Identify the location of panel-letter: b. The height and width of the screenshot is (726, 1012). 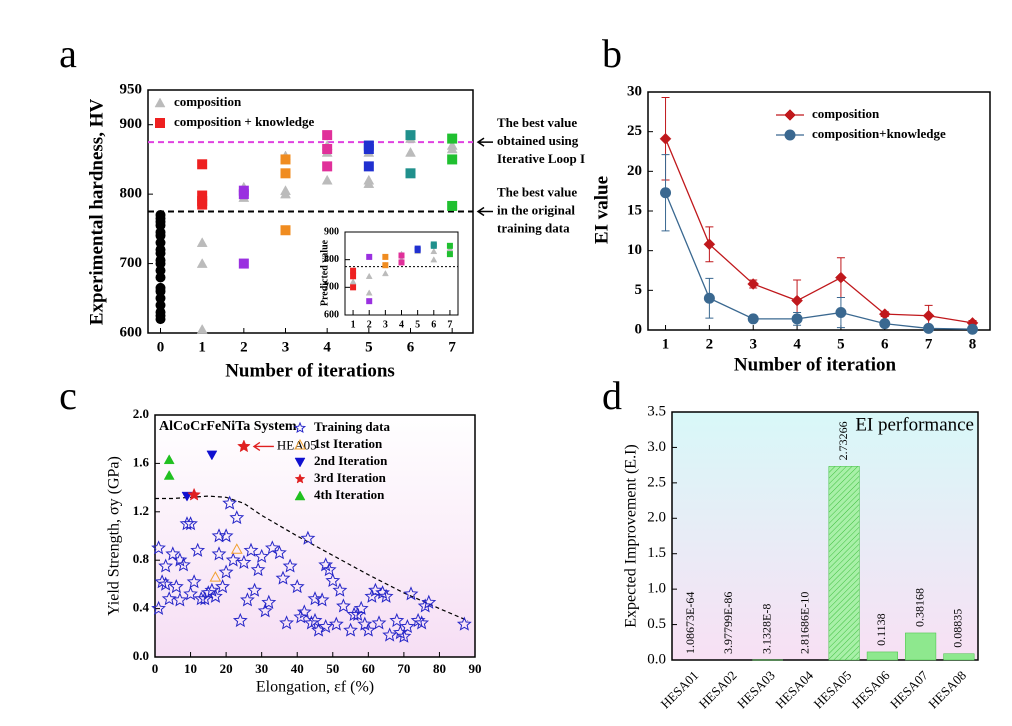
(612, 53).